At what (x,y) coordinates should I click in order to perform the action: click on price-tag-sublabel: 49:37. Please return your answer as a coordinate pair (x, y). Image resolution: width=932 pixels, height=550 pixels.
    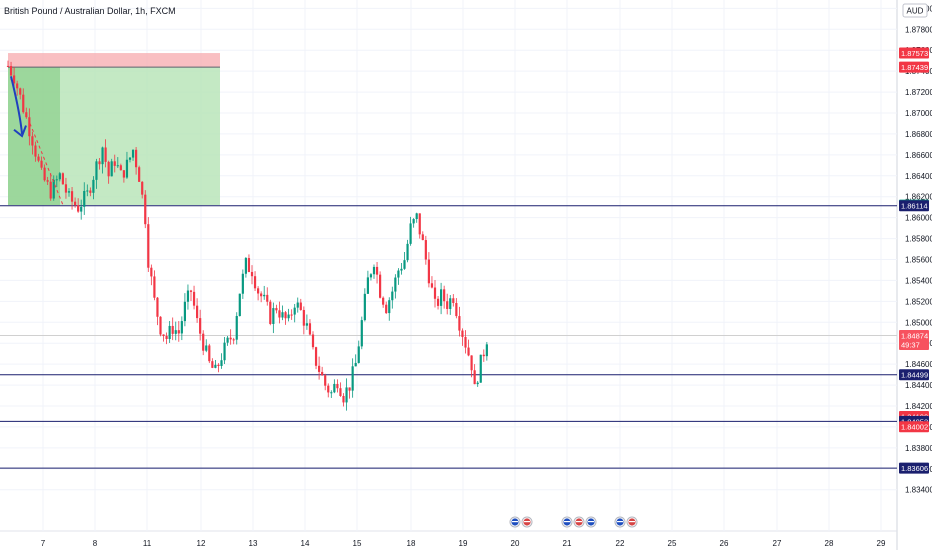
    Looking at the image, I should click on (910, 344).